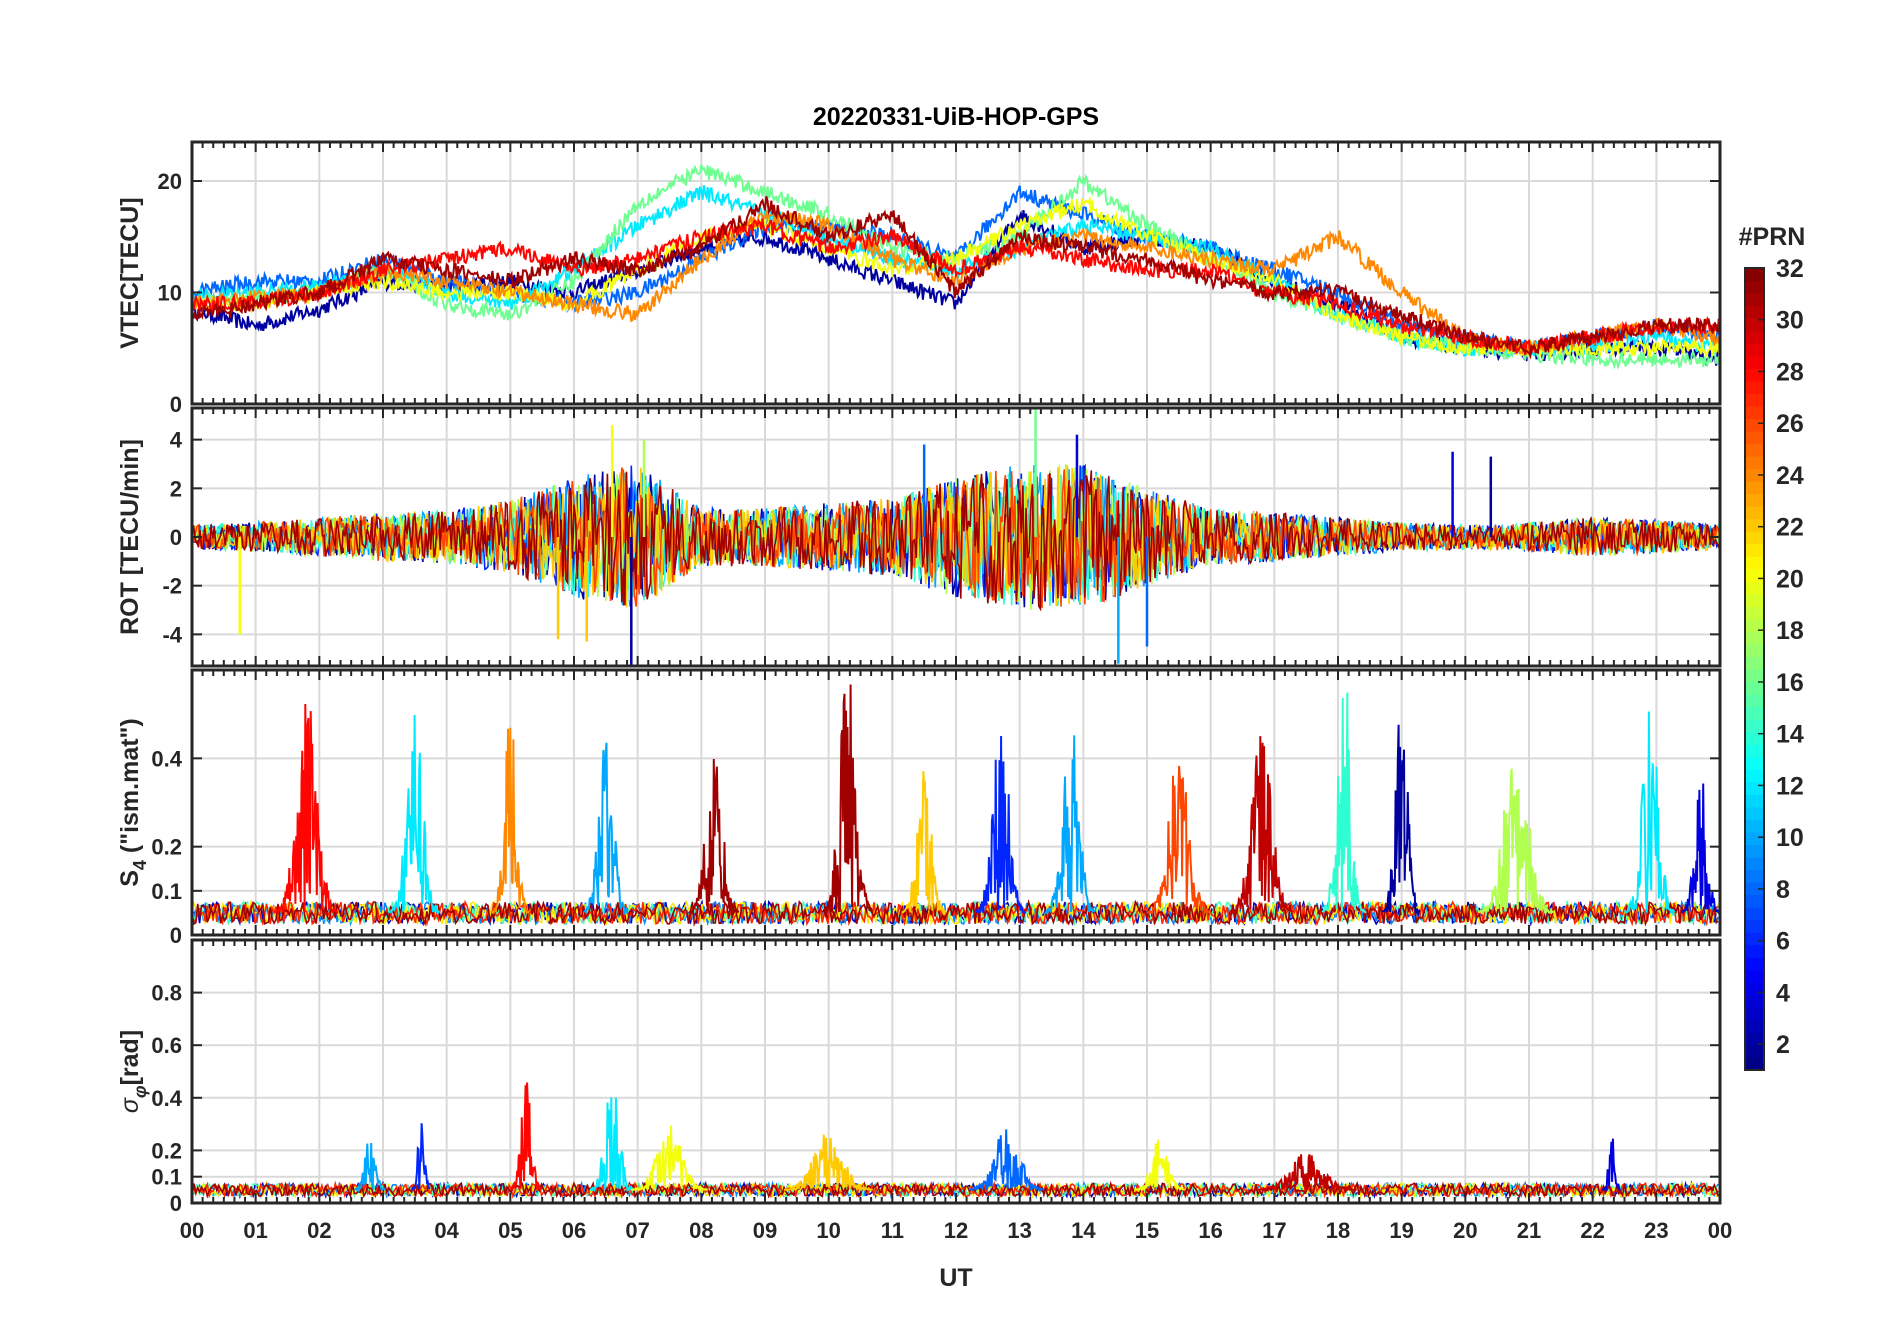 Image resolution: width=1902 pixels, height=1330 pixels. What do you see at coordinates (701, 1230) in the screenshot?
I see `x-tick-label: 08` at bounding box center [701, 1230].